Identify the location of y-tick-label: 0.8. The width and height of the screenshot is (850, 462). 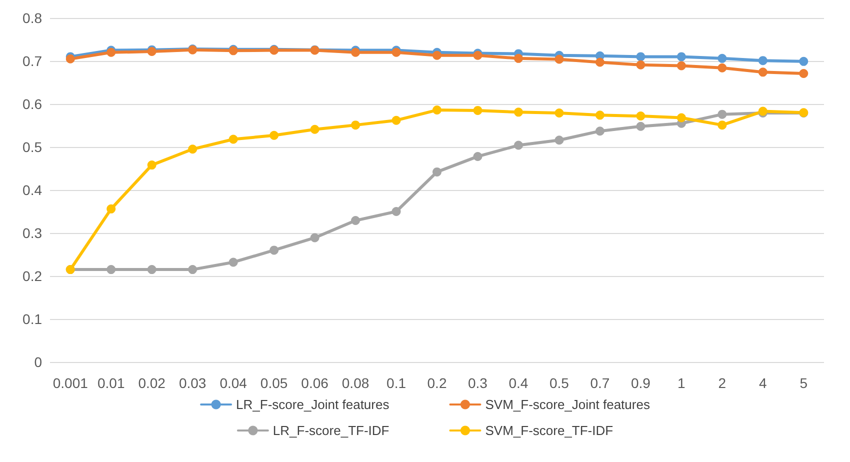
(32, 18).